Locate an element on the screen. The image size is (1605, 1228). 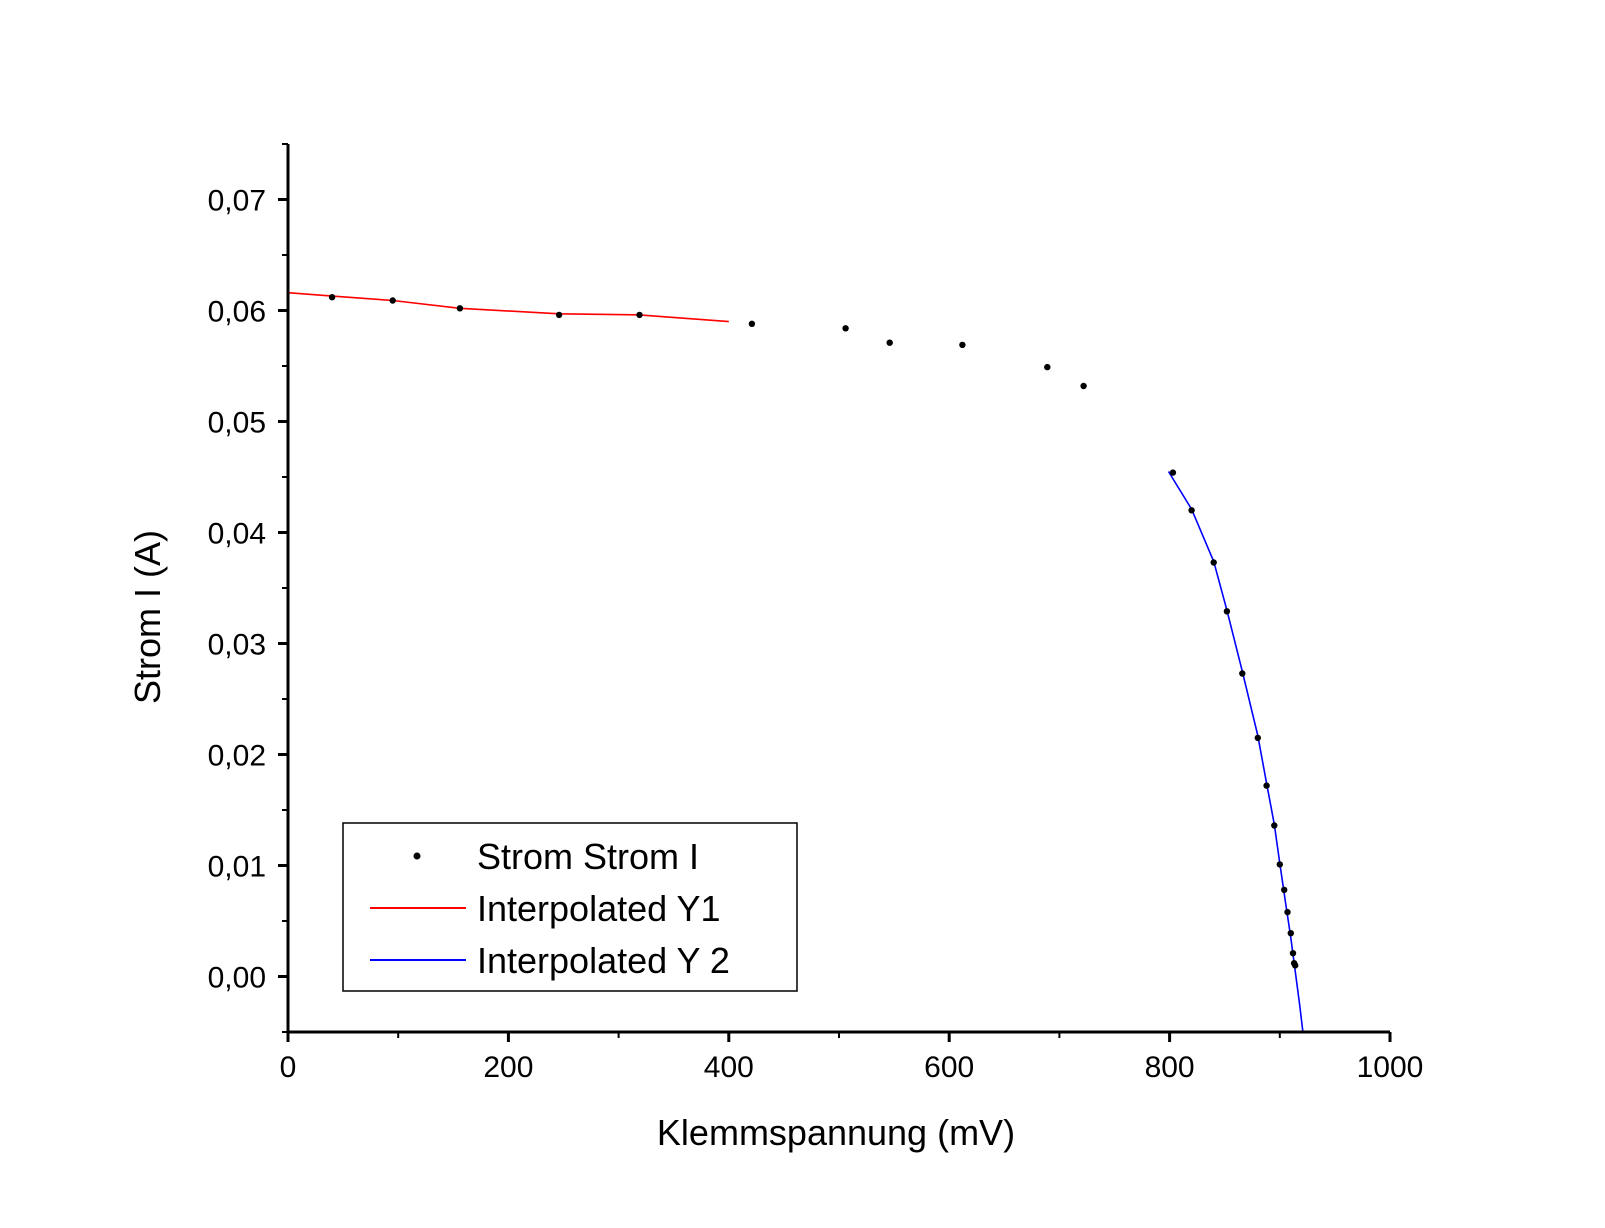
y-tick-label: 0,02 is located at coordinates (237, 756).